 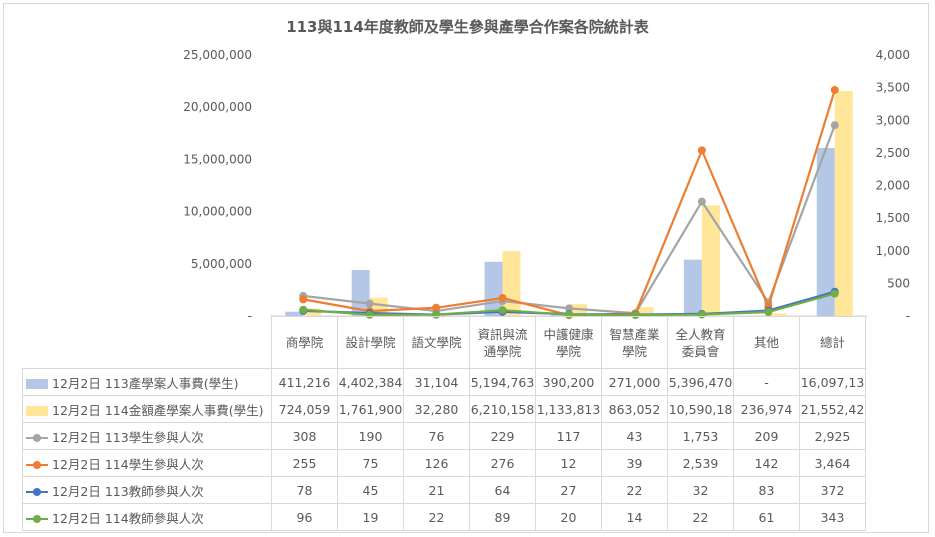 What do you see at coordinates (444, 517) in the screenshot?
I see `table-row: 12月2日 114教師參與人次 96 19 22 89 20 14 22 61 343` at bounding box center [444, 517].